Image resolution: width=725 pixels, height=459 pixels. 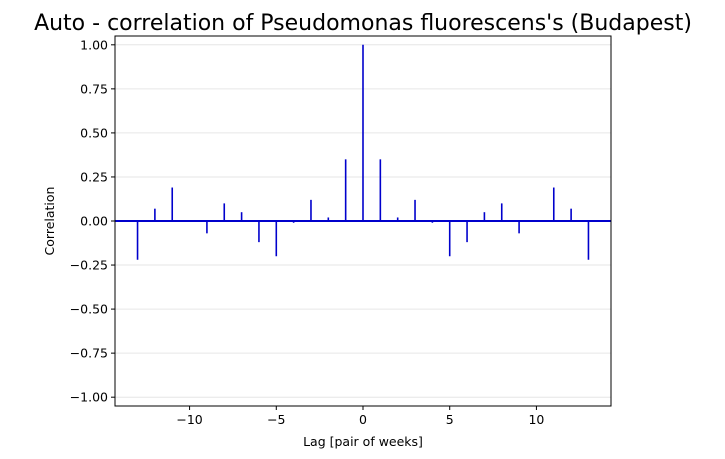 What do you see at coordinates (363, 419) in the screenshot?
I see `x-tick-label: 0` at bounding box center [363, 419].